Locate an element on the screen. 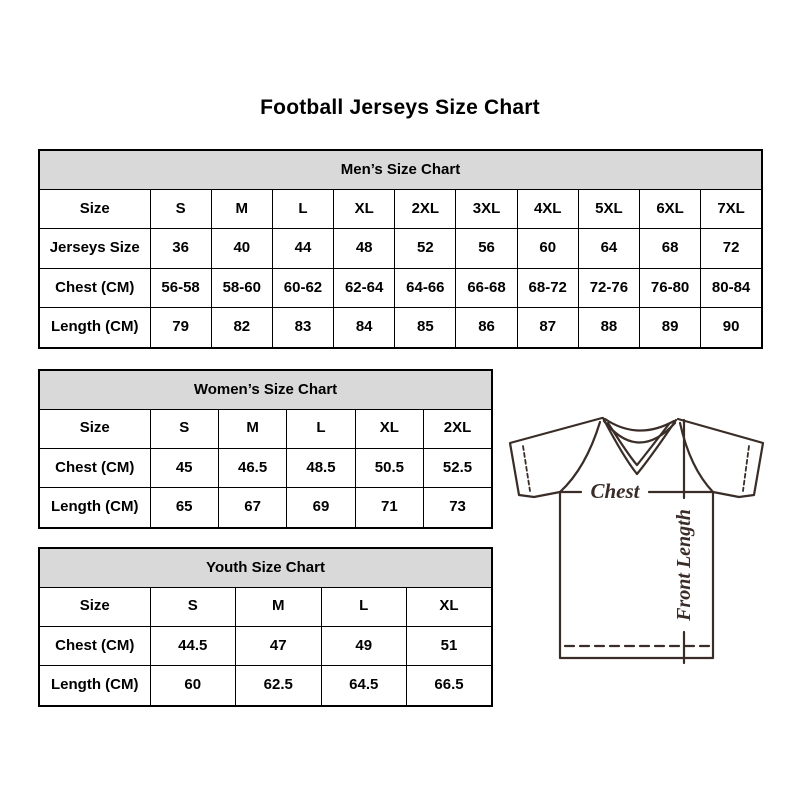  table-row: Size S M L XL 2XL 3XL 4XL 5XL 6XL 7XL is located at coordinates (400, 209).